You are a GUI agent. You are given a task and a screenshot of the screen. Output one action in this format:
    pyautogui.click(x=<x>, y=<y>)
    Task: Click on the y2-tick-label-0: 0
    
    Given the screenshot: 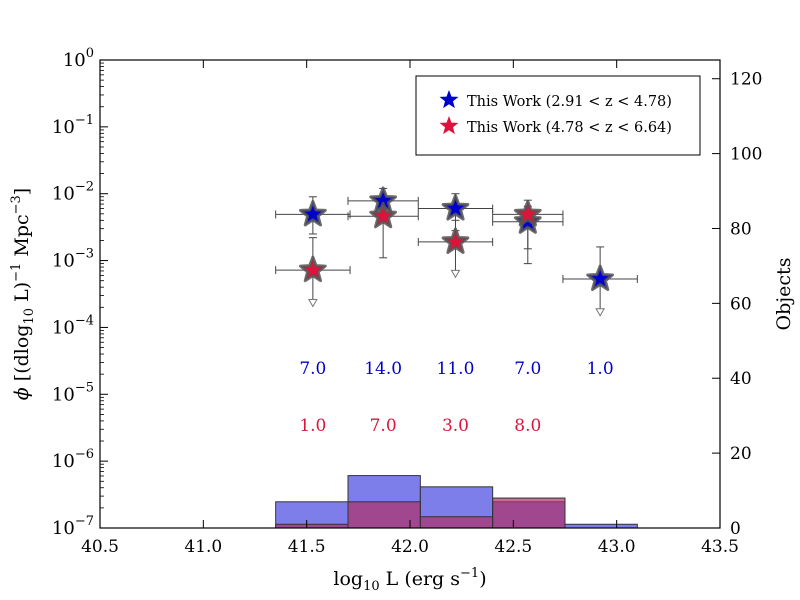 What is the action you would take?
    pyautogui.click(x=735, y=529)
    